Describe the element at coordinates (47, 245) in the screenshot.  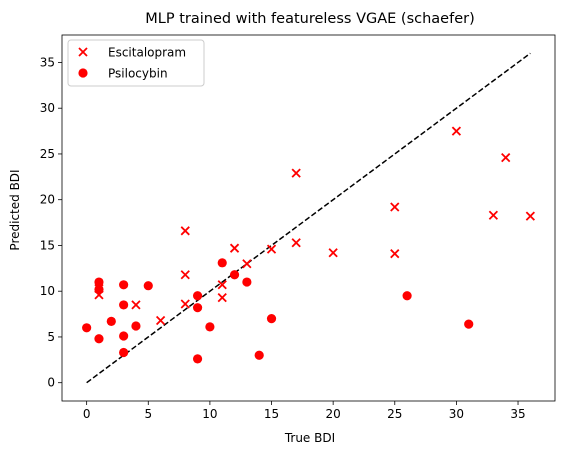
I see `y-tick-label: 15` at that location.